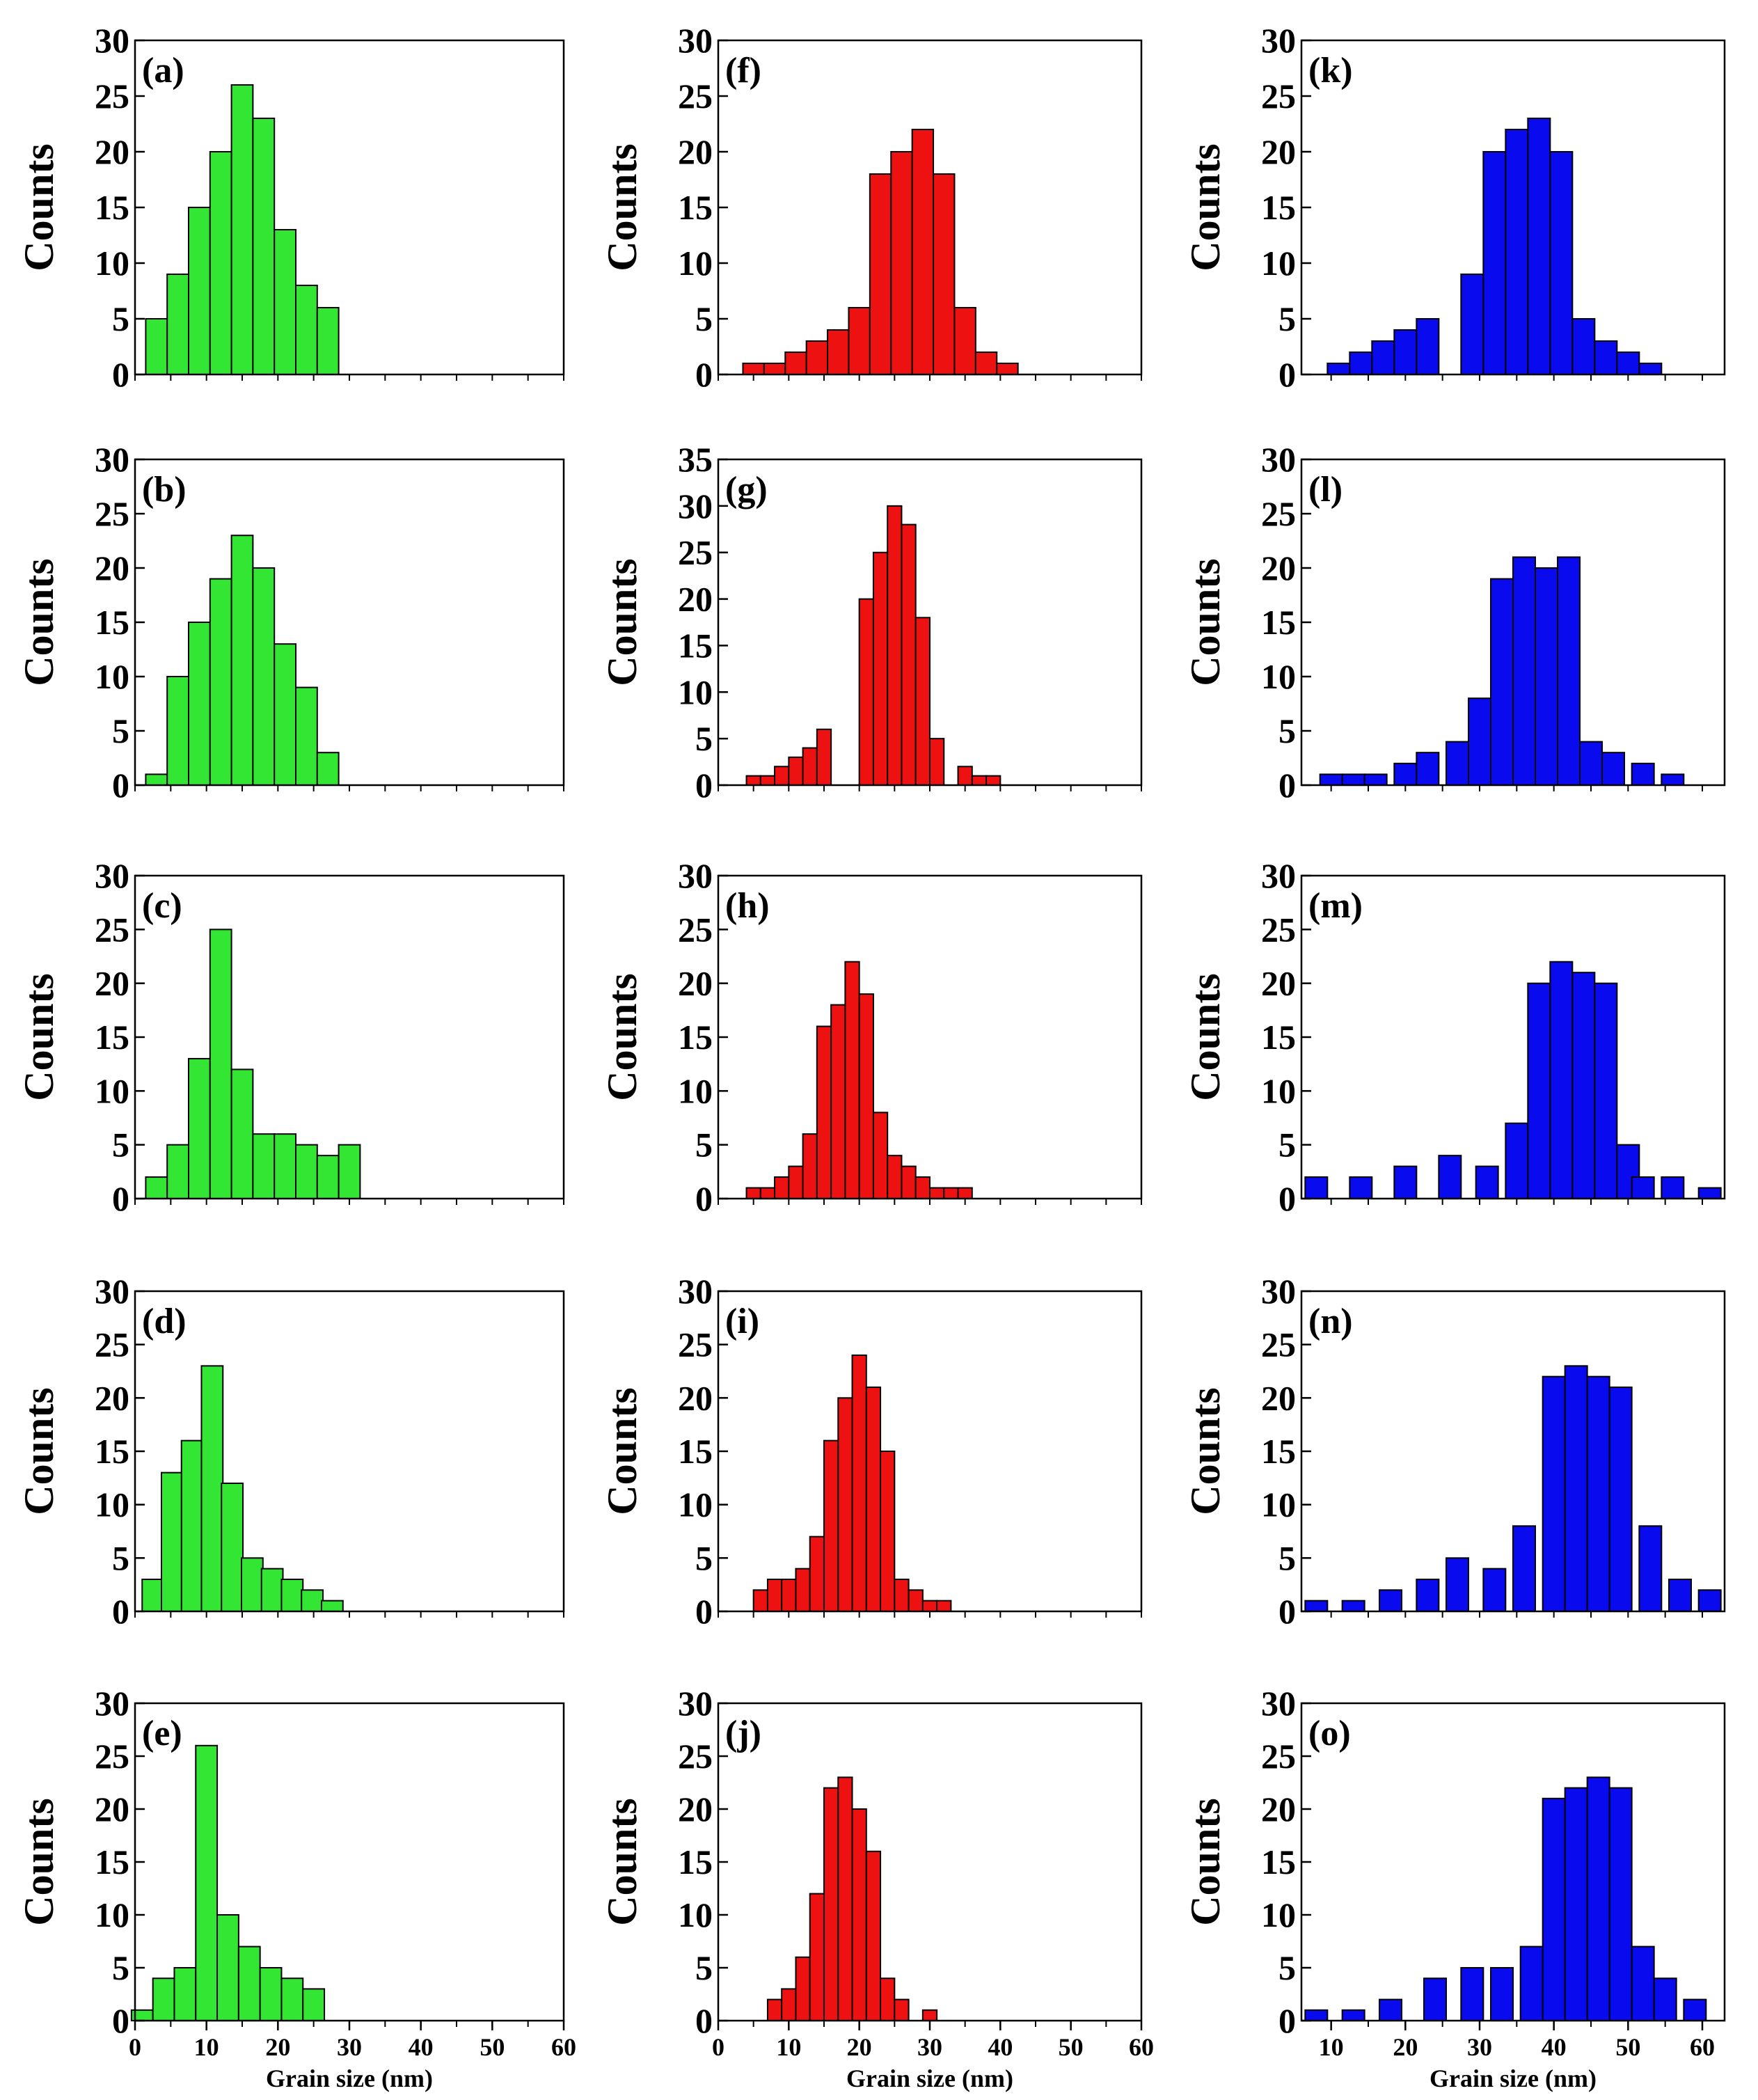 Image resolution: width=1758 pixels, height=2100 pixels. What do you see at coordinates (1287, 319) in the screenshot?
I see `y-tick-label-k-1: 5` at bounding box center [1287, 319].